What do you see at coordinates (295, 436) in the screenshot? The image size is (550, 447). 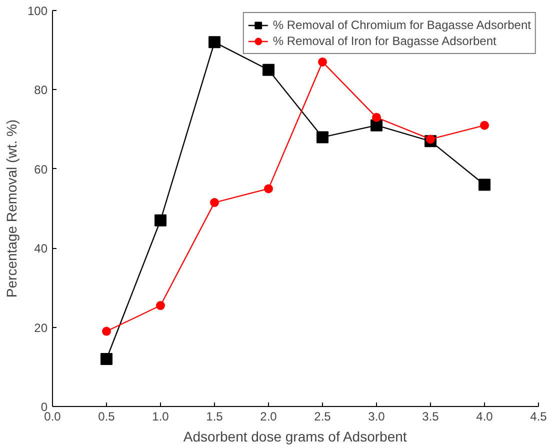 I see `x-axis-title: Adsorbent dose grams of Adsorbent` at bounding box center [295, 436].